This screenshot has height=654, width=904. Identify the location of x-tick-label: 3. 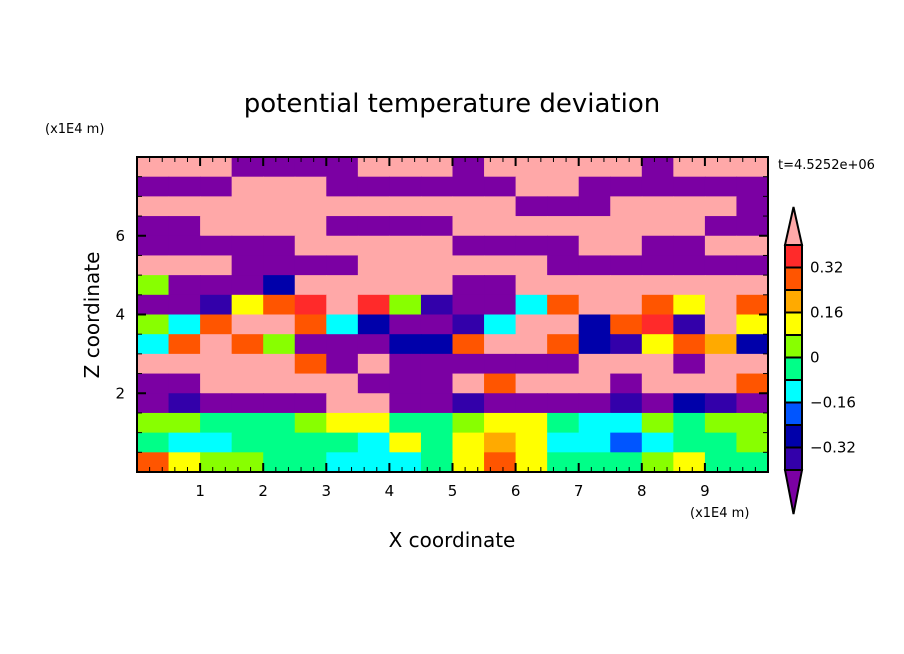
(327, 491).